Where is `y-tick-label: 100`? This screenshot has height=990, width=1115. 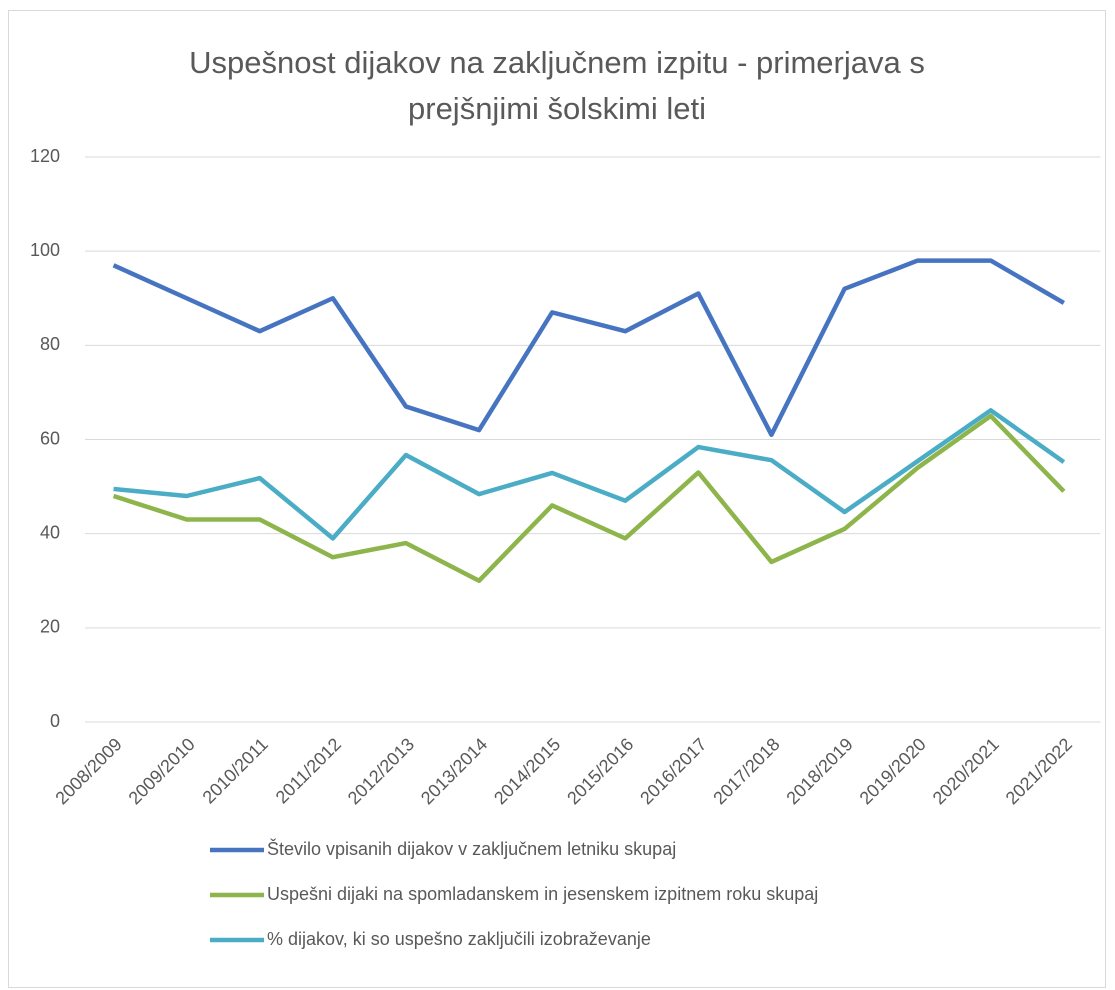 y-tick-label: 100 is located at coordinates (45, 250).